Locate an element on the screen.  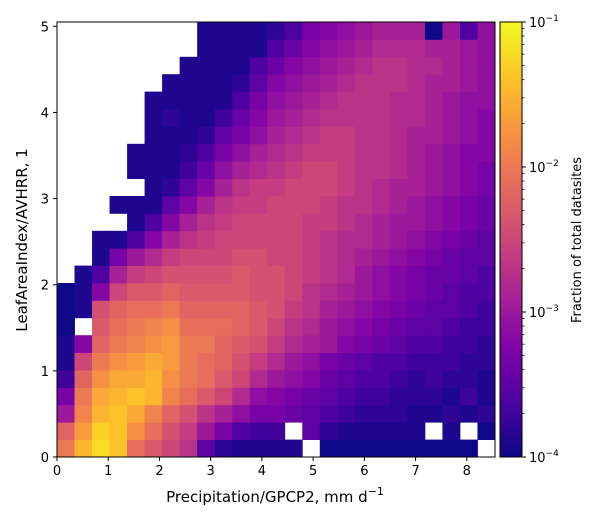
colorbar-tick-label: 10−2 is located at coordinates (544, 167).